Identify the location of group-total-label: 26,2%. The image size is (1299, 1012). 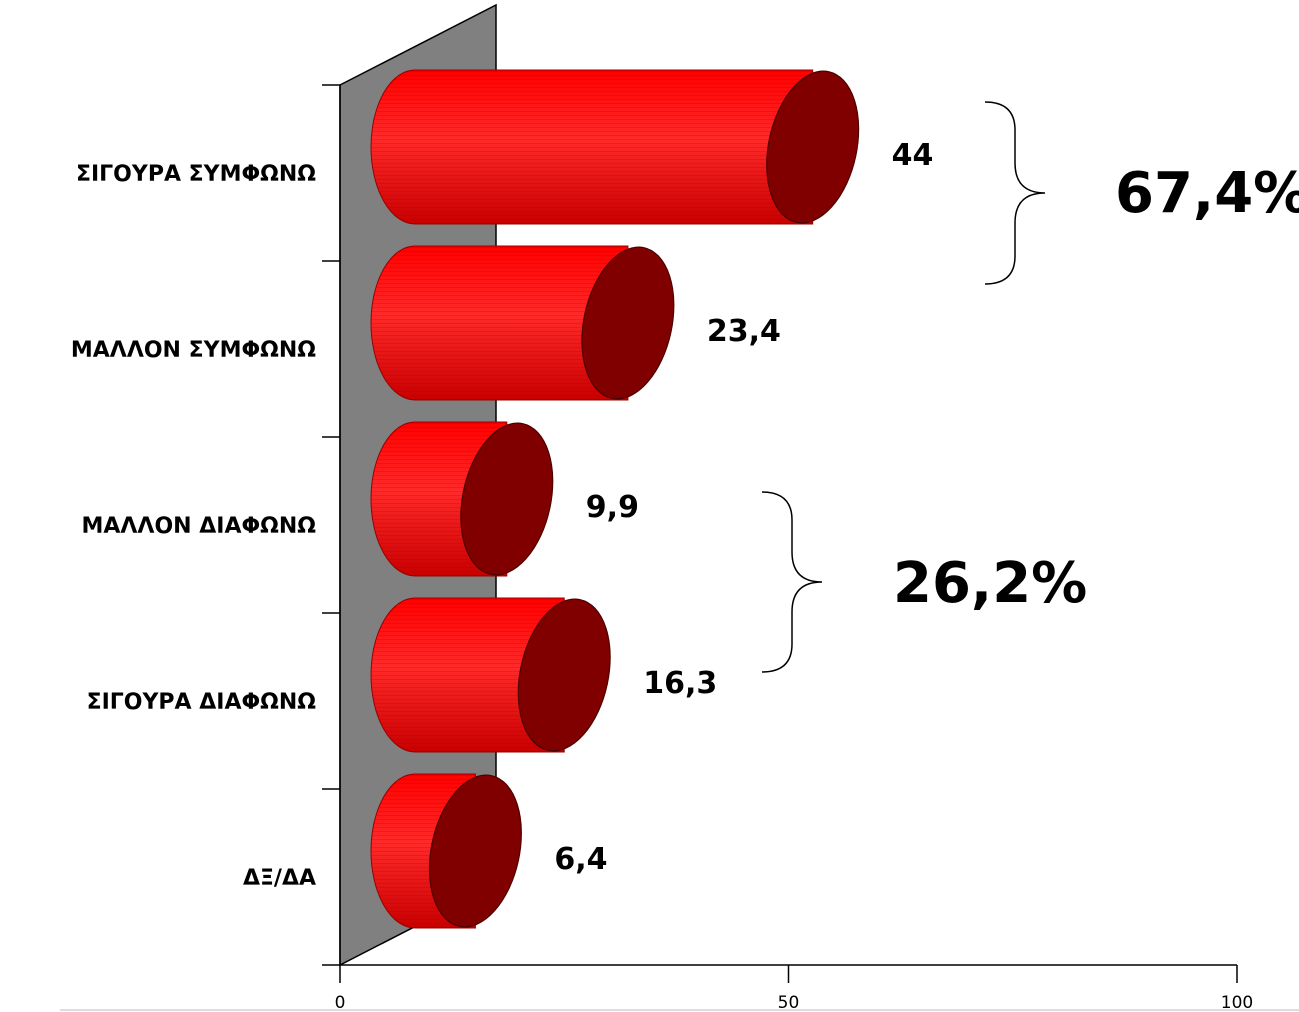
(990, 583).